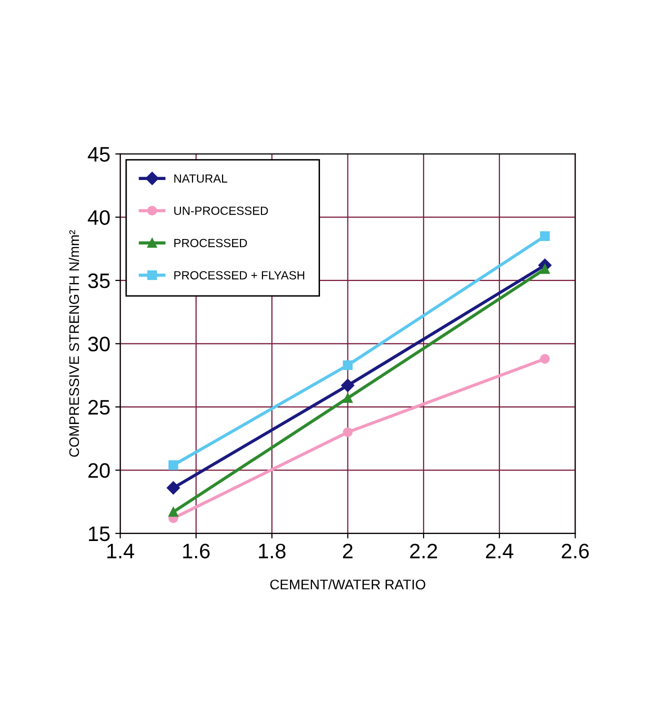  Describe the element at coordinates (201, 178) in the screenshot. I see `legend-label: NATURAL` at that location.